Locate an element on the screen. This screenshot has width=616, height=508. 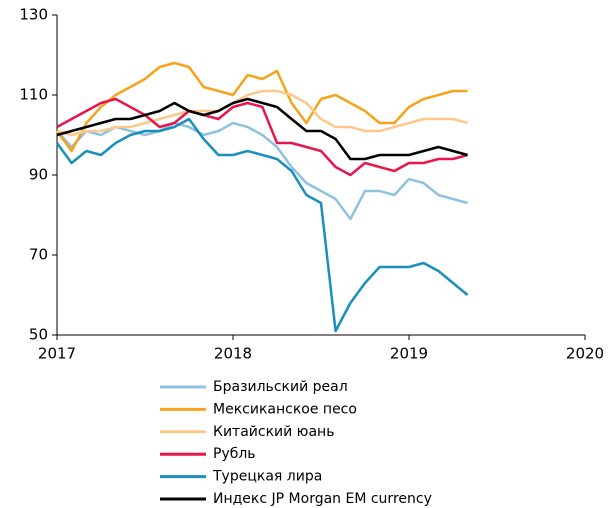
x-tick-label: 2020 is located at coordinates (585, 354).